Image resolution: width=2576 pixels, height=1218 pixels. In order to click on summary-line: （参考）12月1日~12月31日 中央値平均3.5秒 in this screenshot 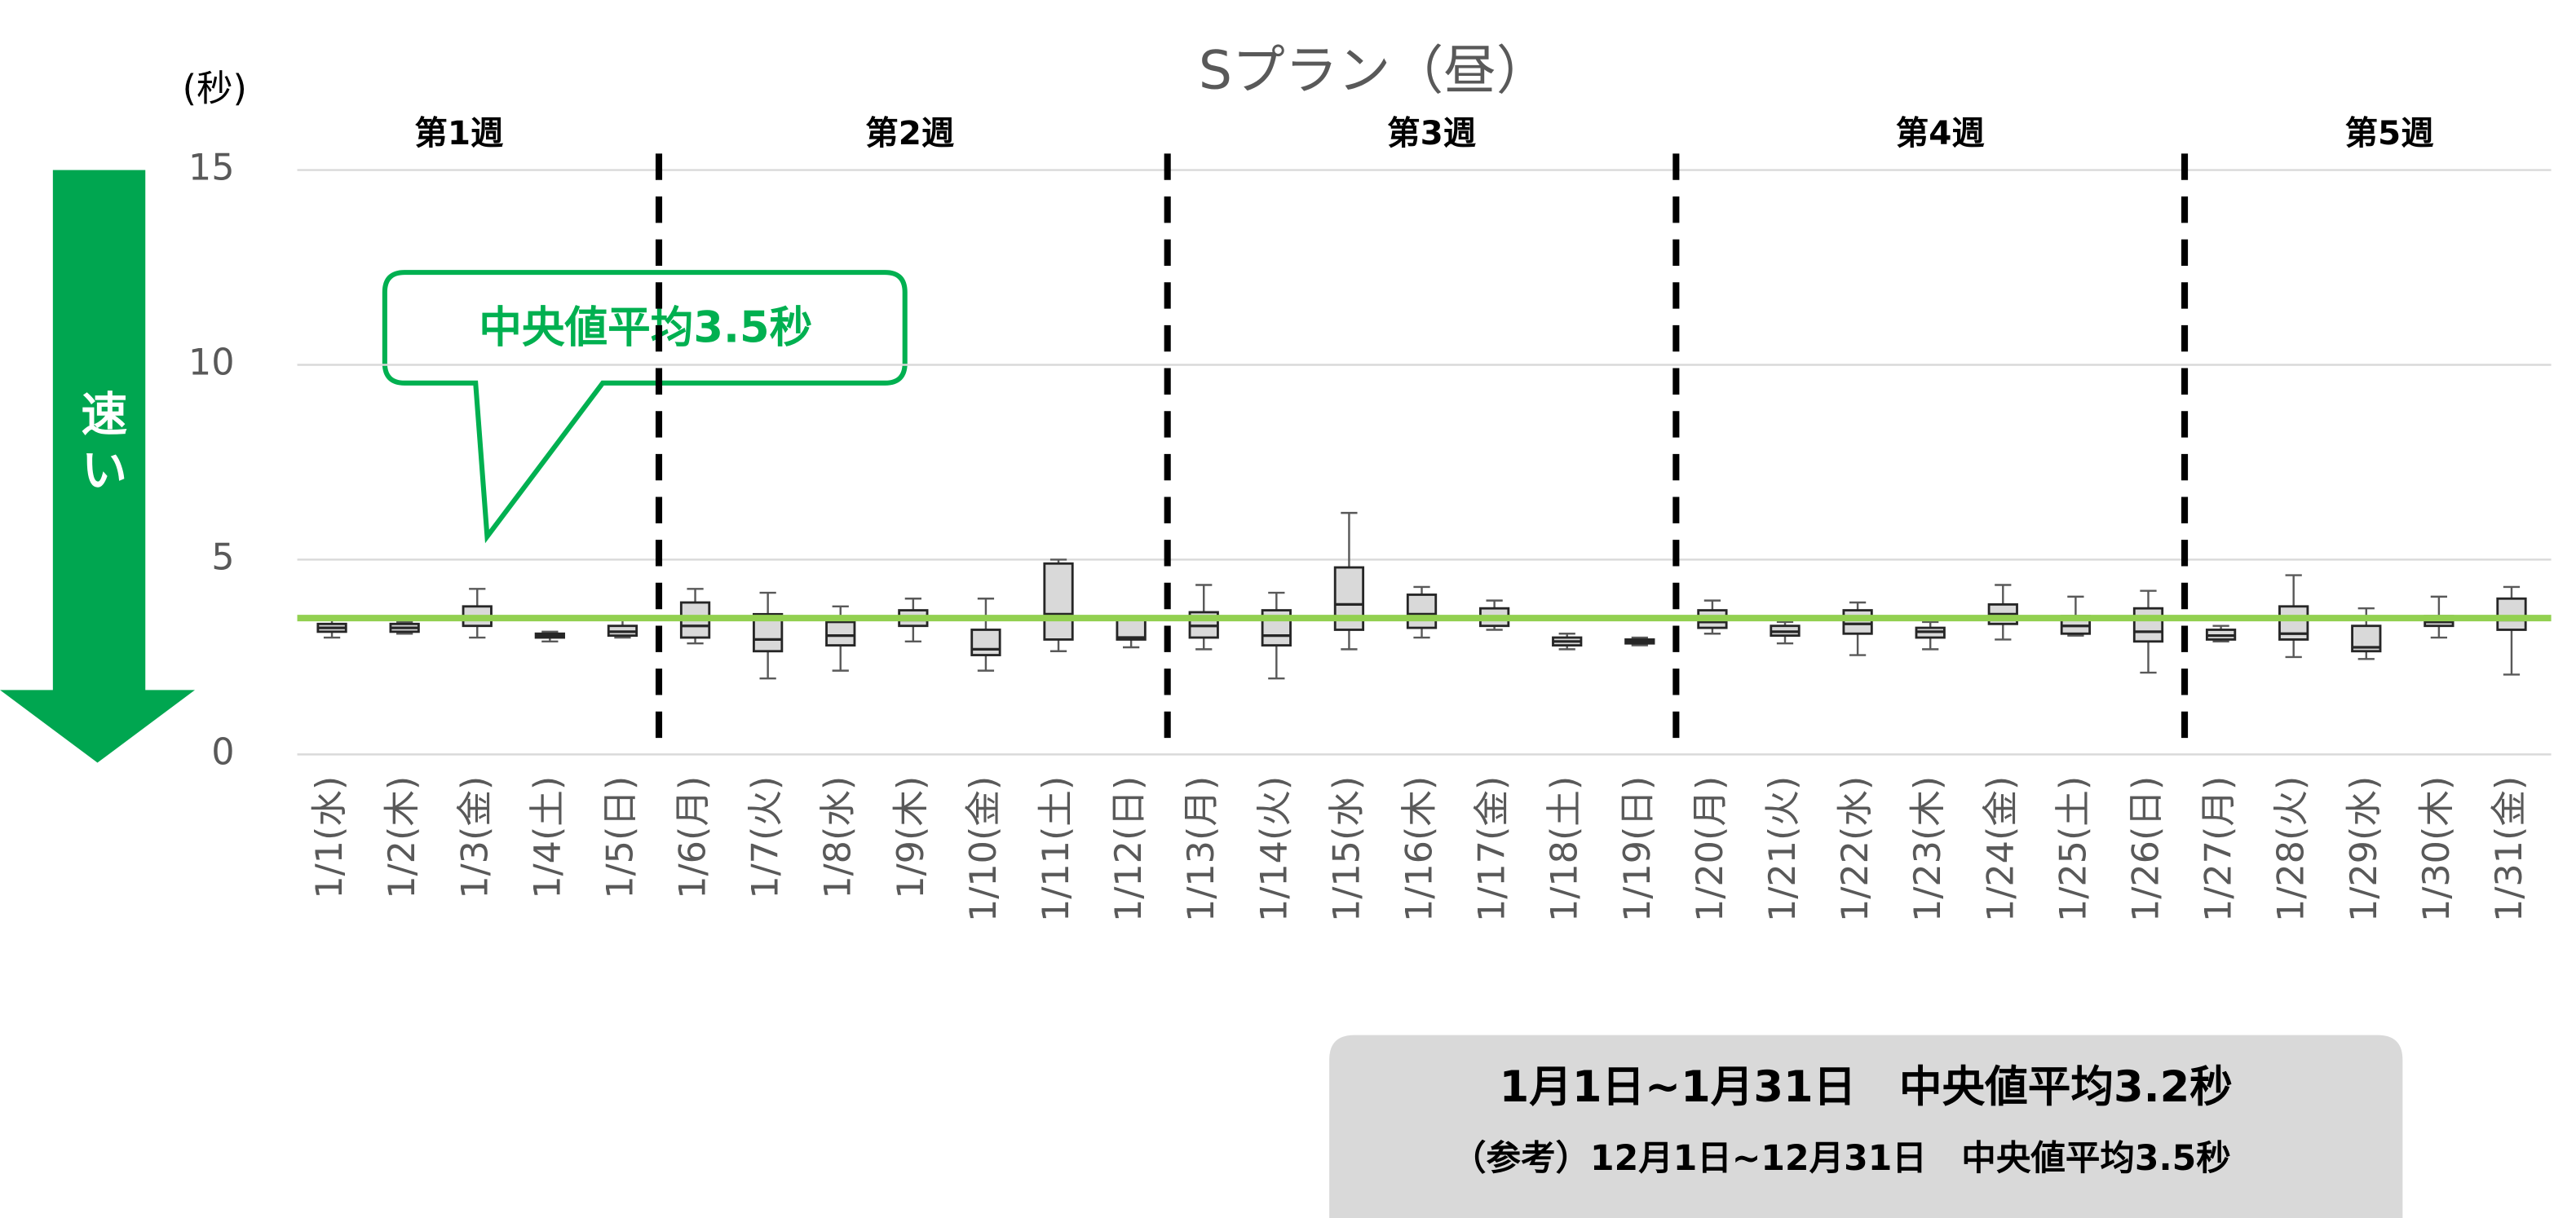, I will do `click(1841, 1159)`.